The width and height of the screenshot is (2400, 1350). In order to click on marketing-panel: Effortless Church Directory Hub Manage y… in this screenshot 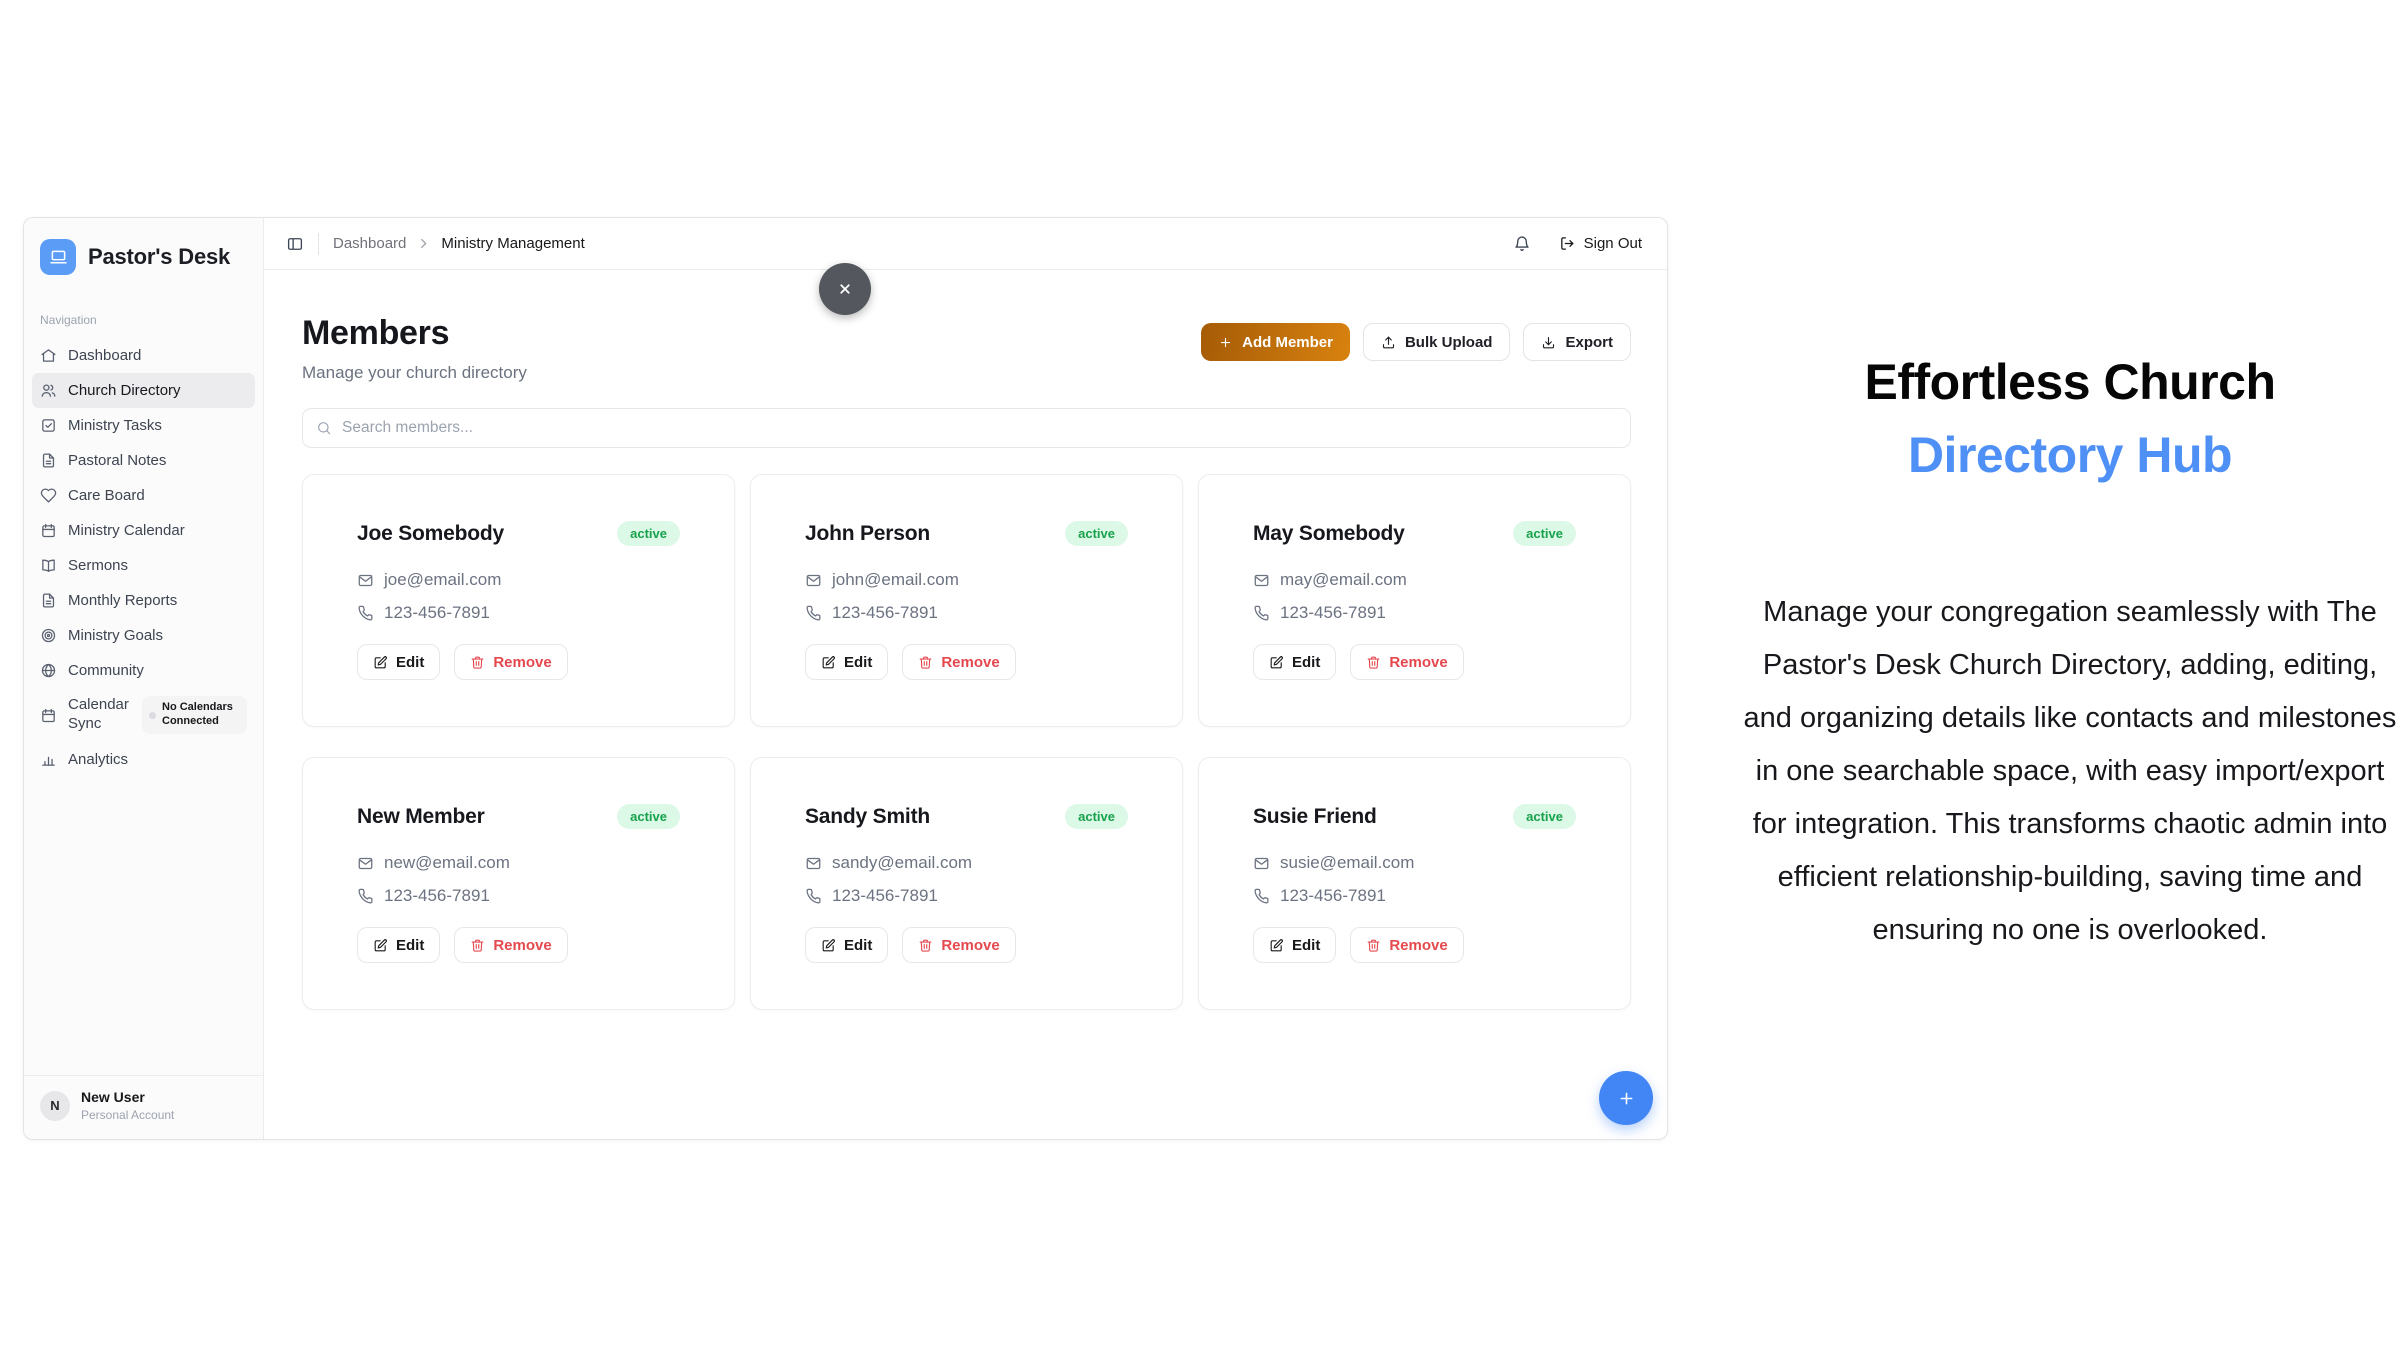, I will do `click(2070, 651)`.